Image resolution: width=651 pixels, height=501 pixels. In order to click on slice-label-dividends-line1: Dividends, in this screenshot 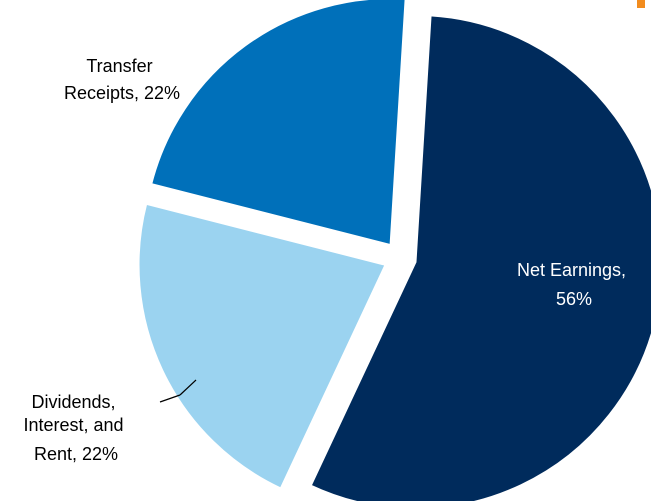, I will do `click(73, 402)`.